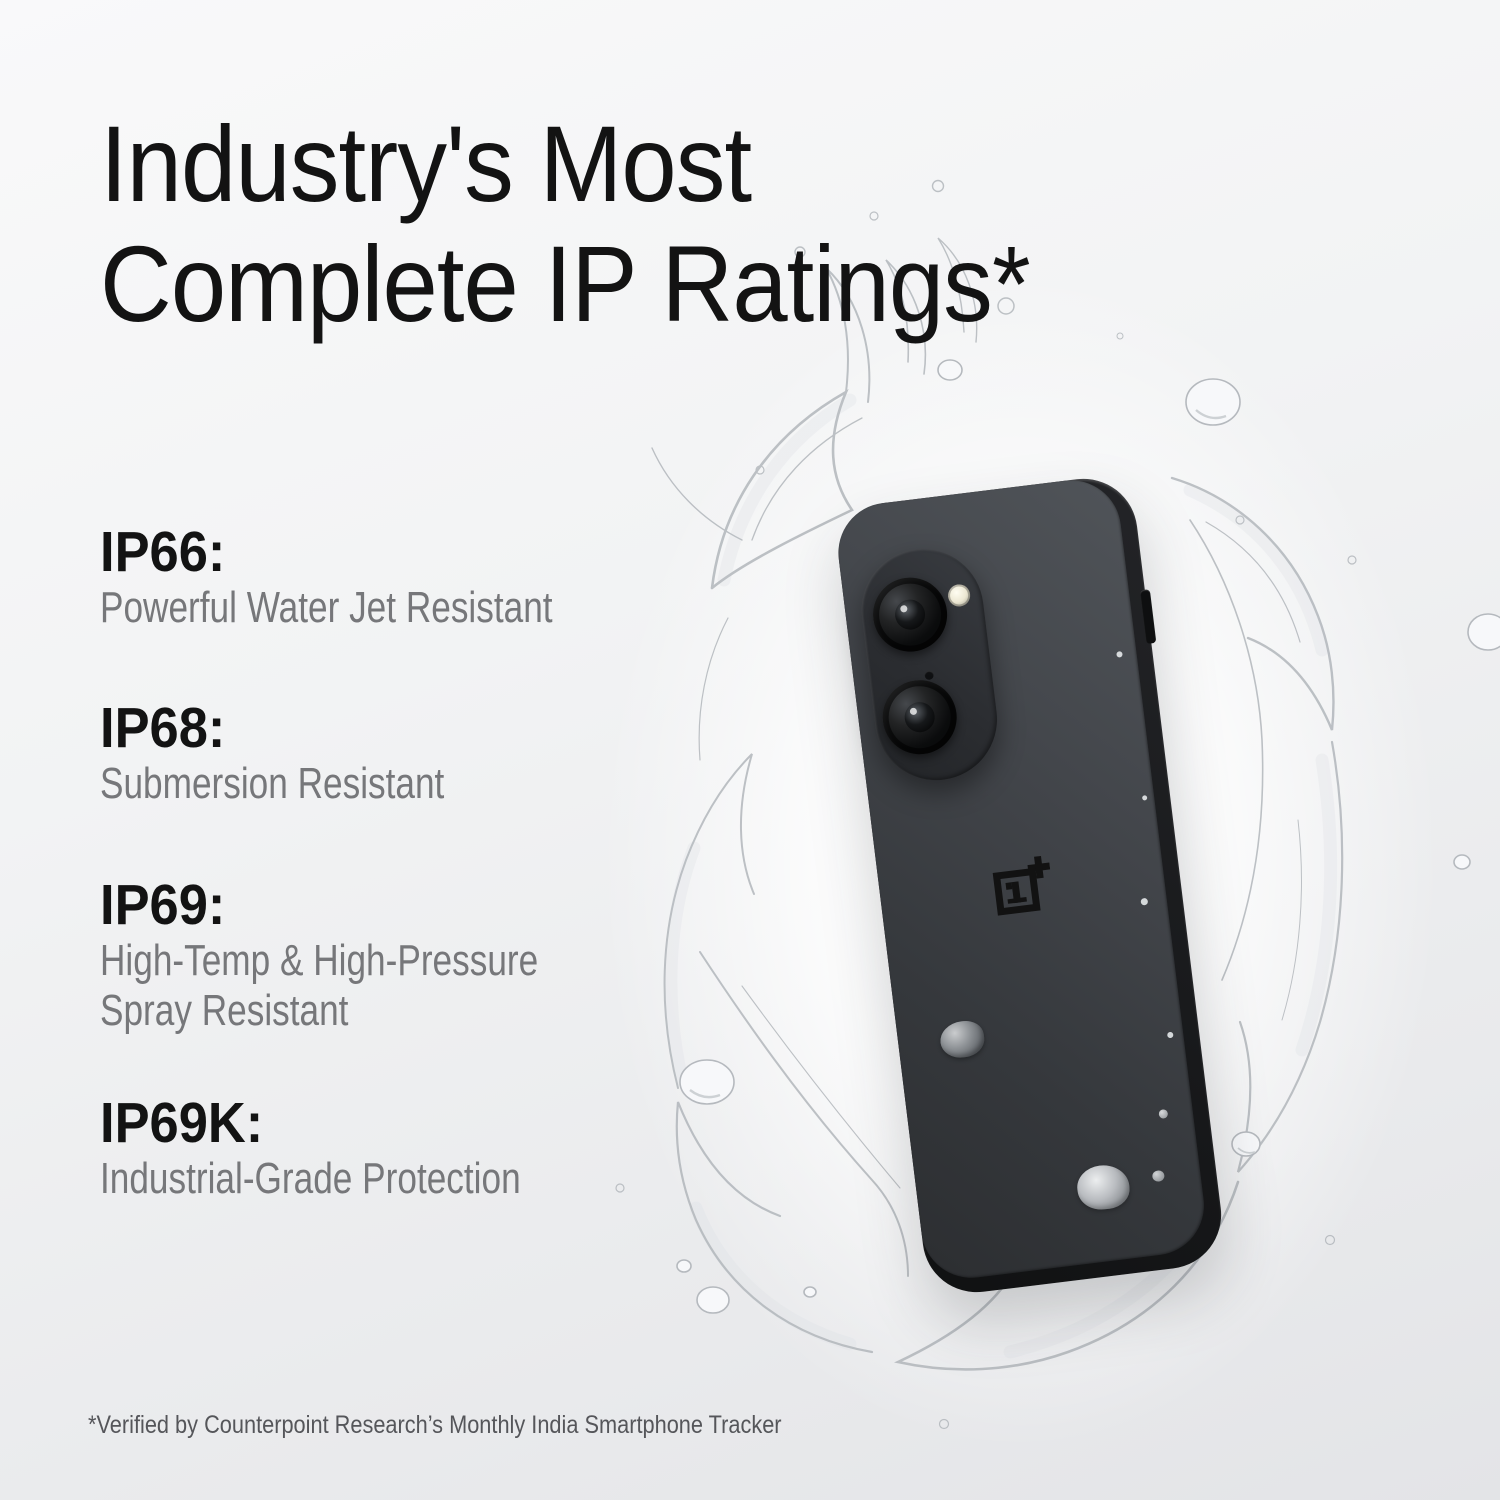 This screenshot has width=1500, height=1500. What do you see at coordinates (919, 717) in the screenshot?
I see `secondary-camera-lens-icon` at bounding box center [919, 717].